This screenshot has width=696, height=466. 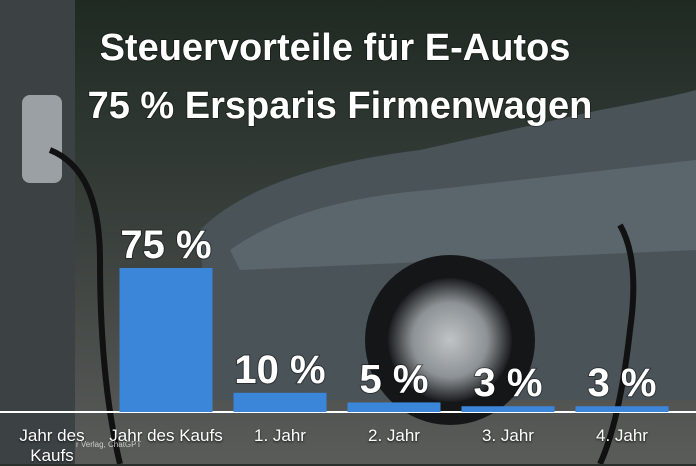 What do you see at coordinates (394, 435) in the screenshot?
I see `x-tick-label: 2. Jahr` at bounding box center [394, 435].